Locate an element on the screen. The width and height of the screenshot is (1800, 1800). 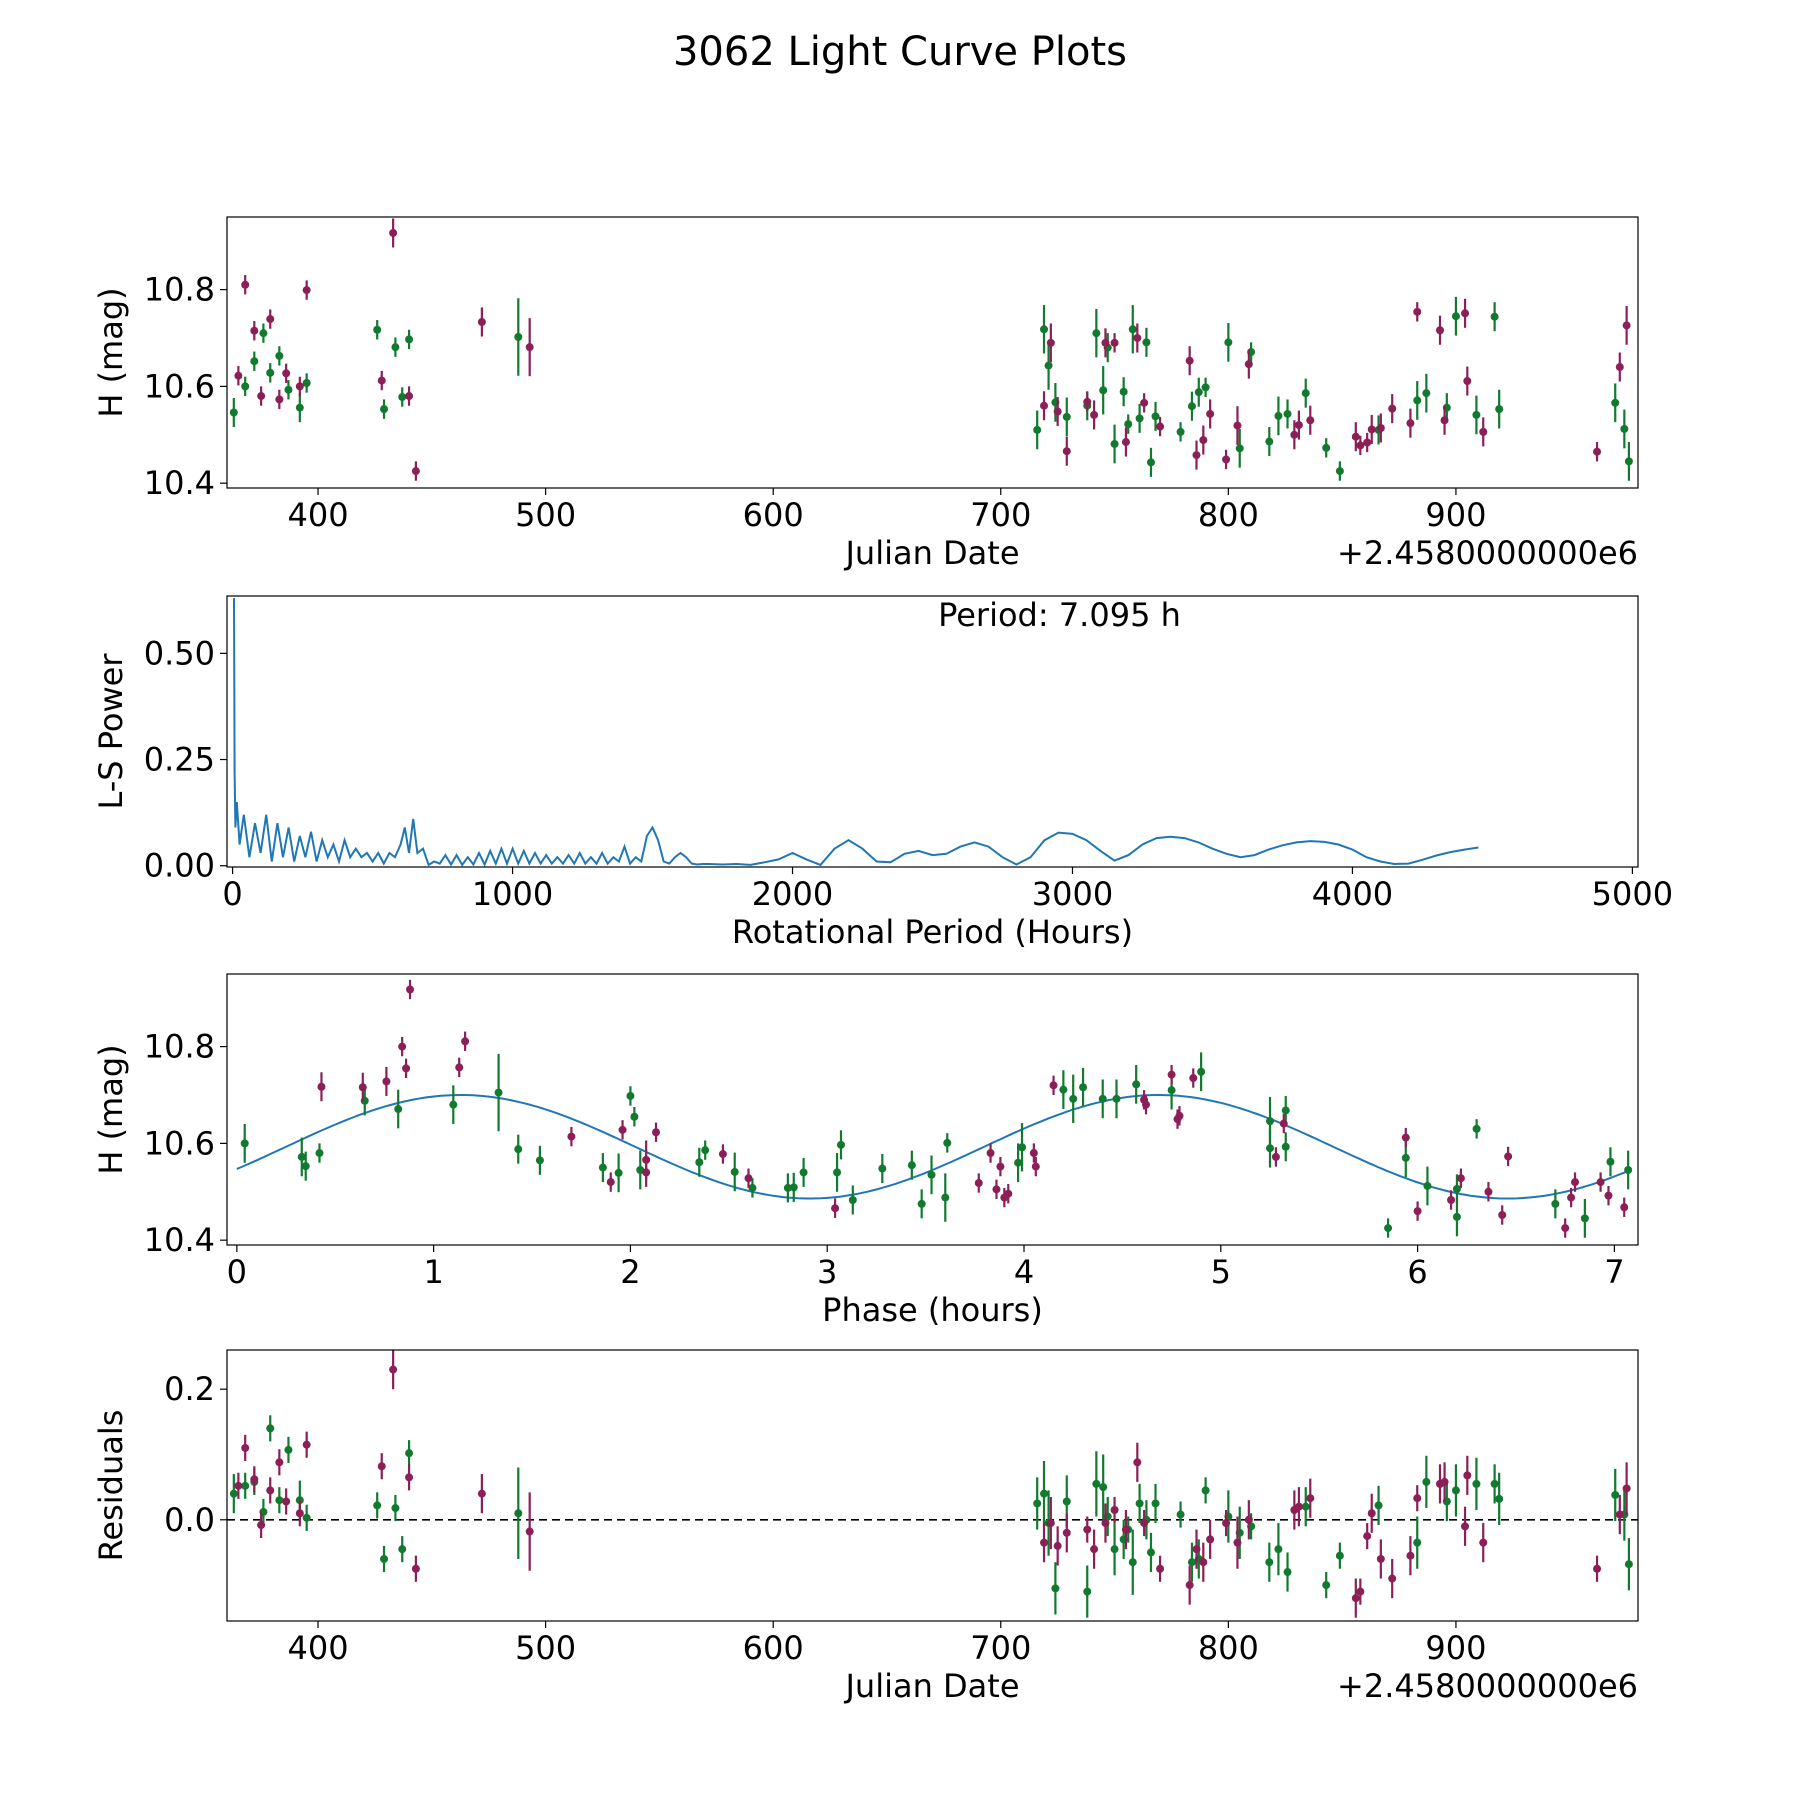
y-tick-label: 0.25 is located at coordinates (179, 760).